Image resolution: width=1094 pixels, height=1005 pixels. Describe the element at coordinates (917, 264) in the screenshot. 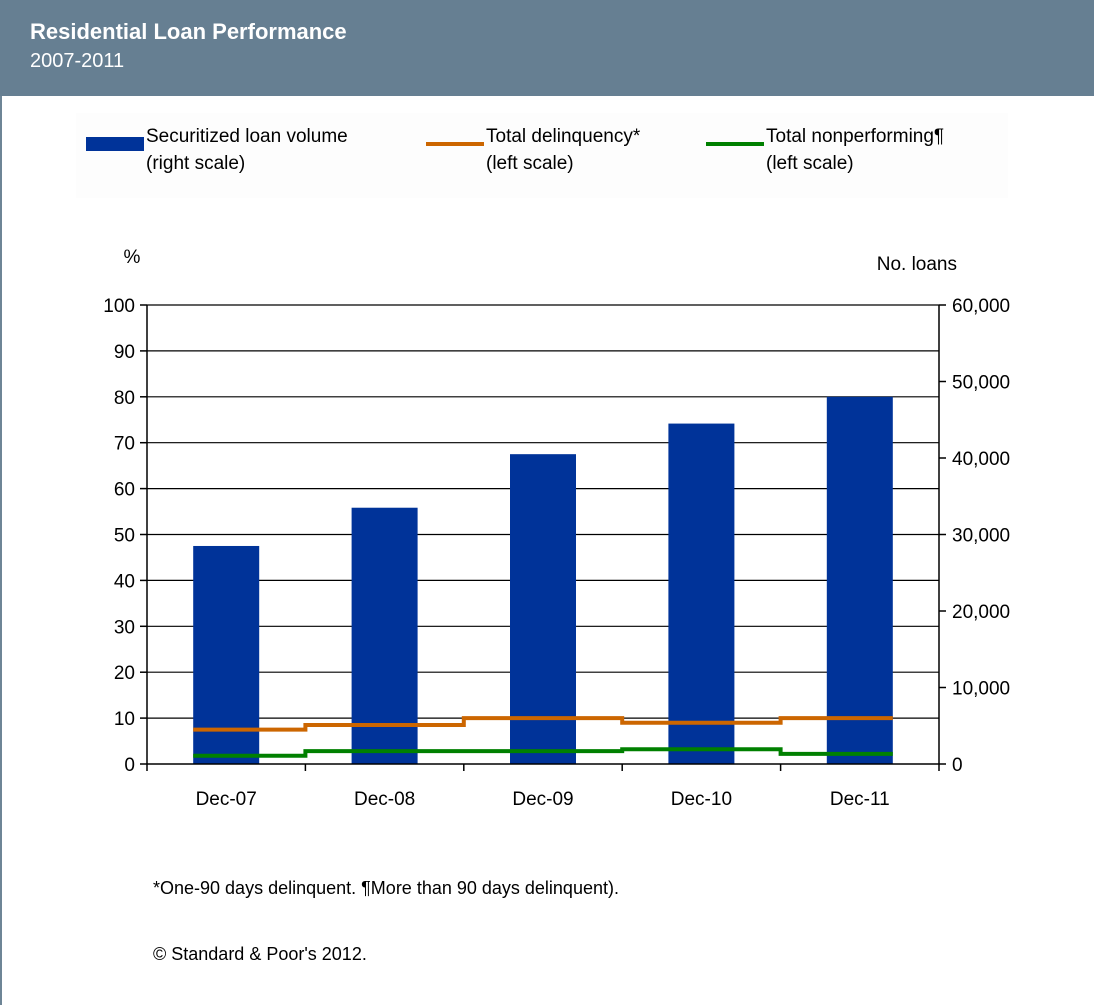

I see `y-right-axis-label: No. loans` at that location.